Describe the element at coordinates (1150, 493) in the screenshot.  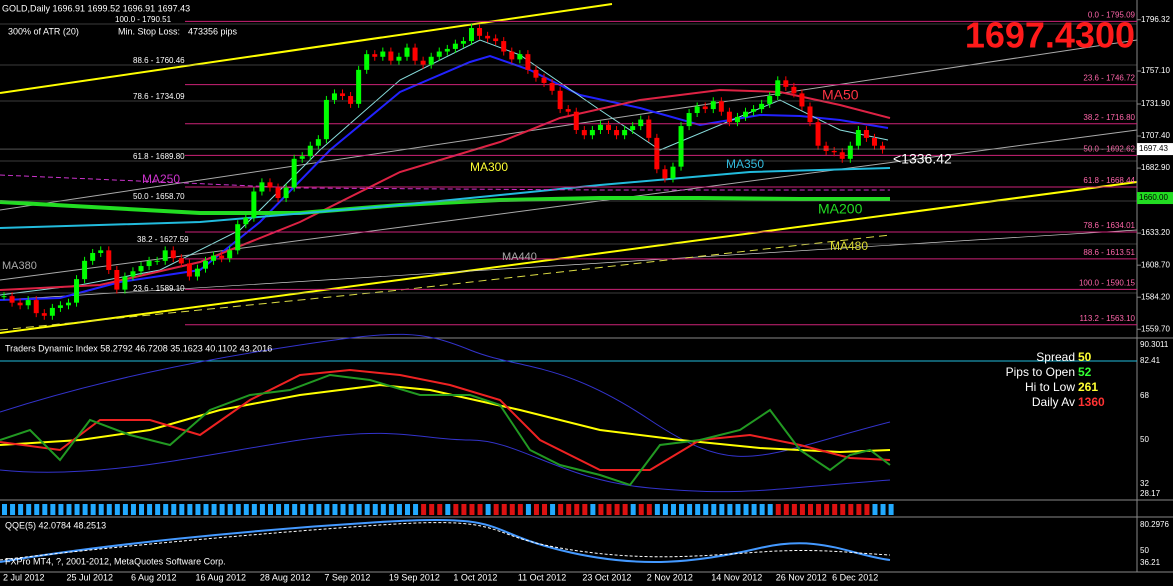
I see `tdi-tick: 28.17` at that location.